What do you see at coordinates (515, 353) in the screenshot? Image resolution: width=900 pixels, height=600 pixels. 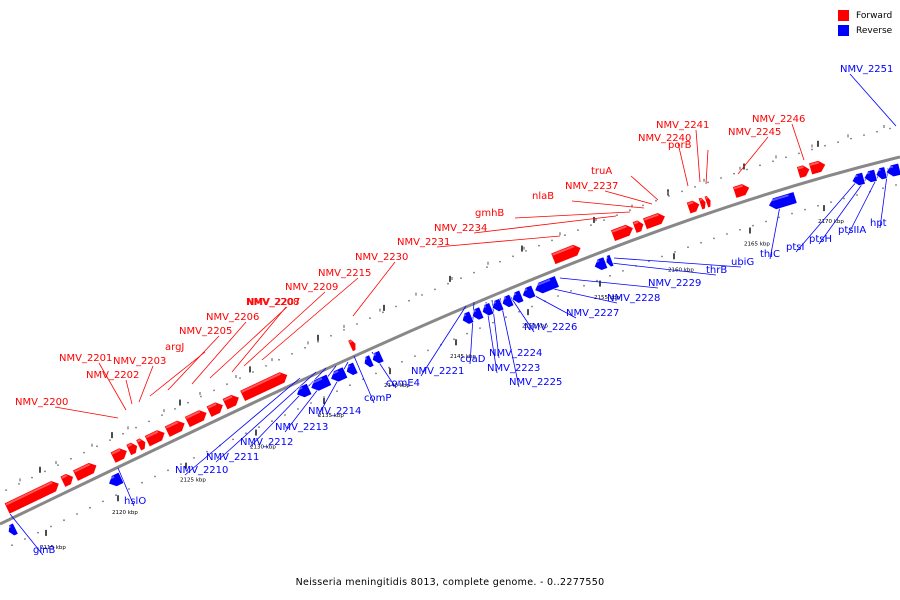 I see `reverse-gene-label: NMV_2224` at bounding box center [515, 353].